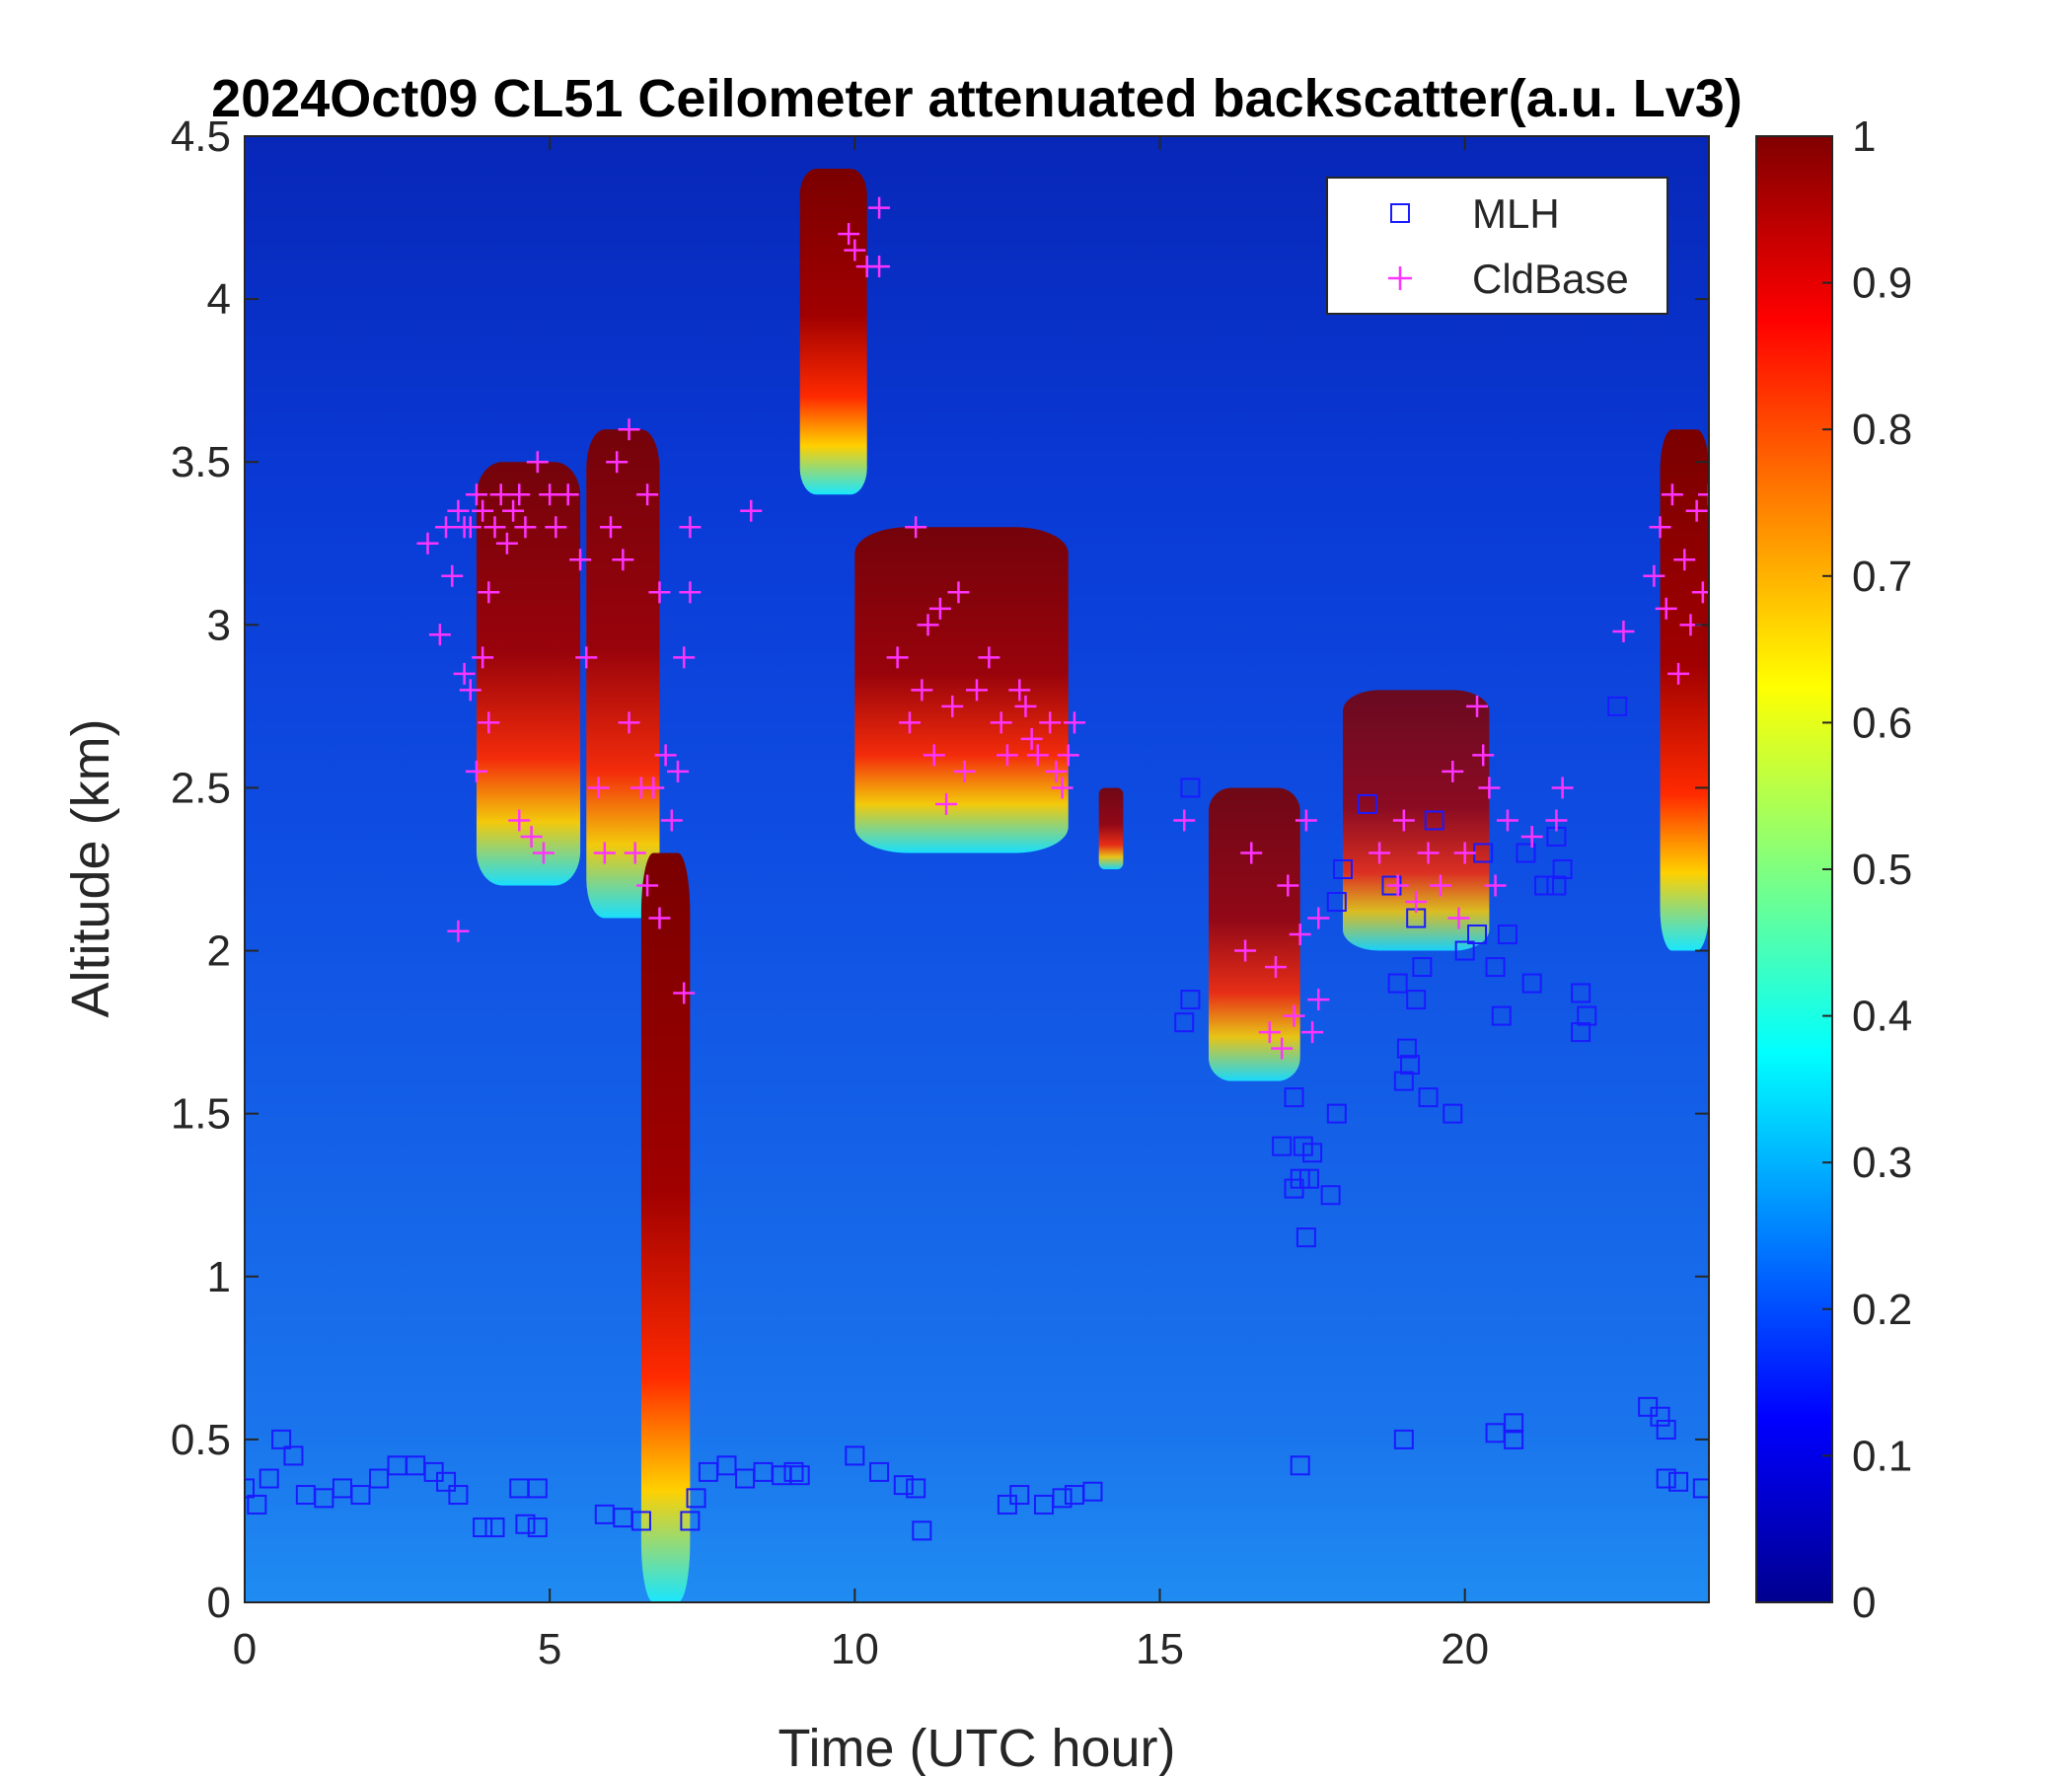 The height and width of the screenshot is (1776, 2072). What do you see at coordinates (1497, 246) in the screenshot?
I see `legend: MLH CldBase` at bounding box center [1497, 246].